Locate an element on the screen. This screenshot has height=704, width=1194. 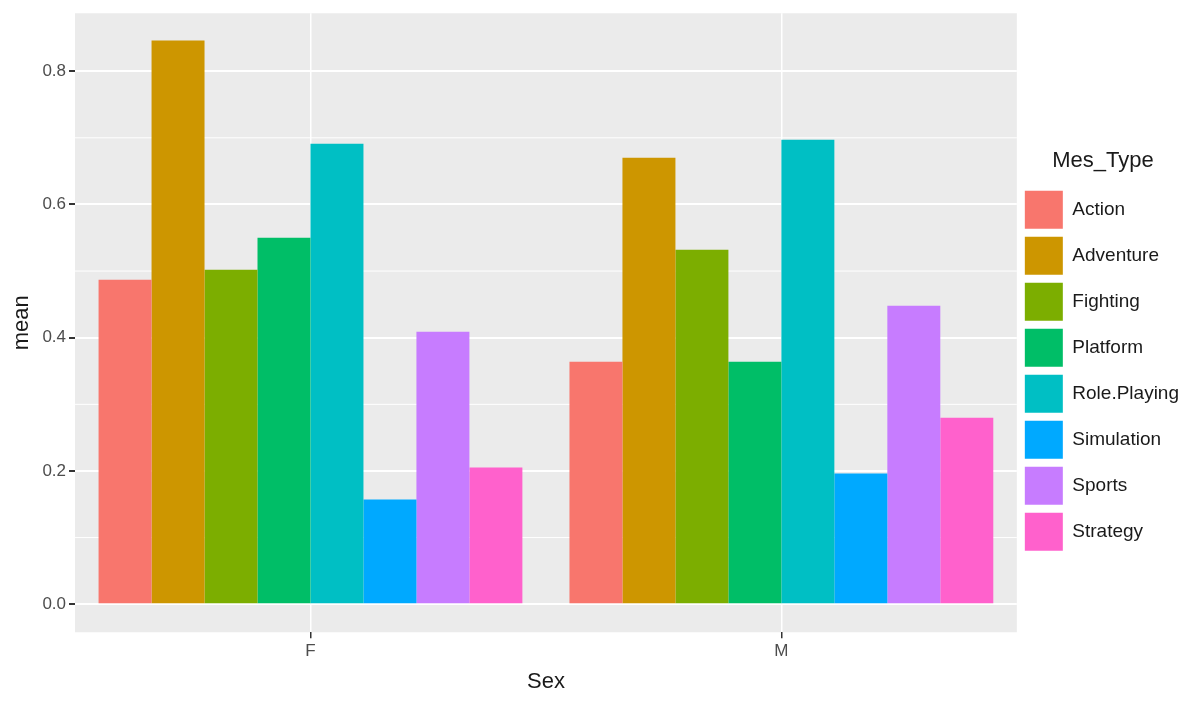
legend-label: Sports is located at coordinates (1100, 484).